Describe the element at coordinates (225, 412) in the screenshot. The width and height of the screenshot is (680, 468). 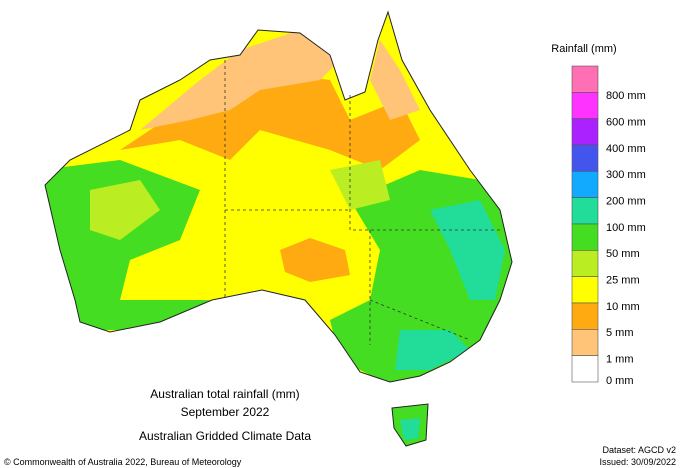
I see `map-period: September 2022` at that location.